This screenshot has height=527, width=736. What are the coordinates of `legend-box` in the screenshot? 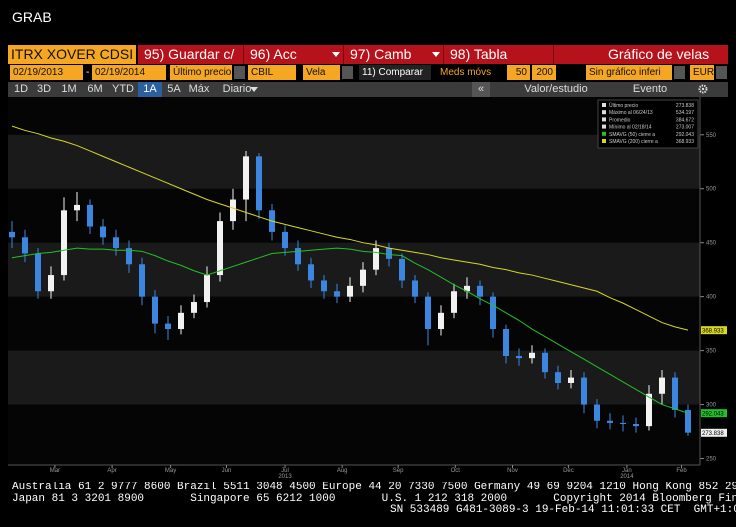 It's located at (648, 124).